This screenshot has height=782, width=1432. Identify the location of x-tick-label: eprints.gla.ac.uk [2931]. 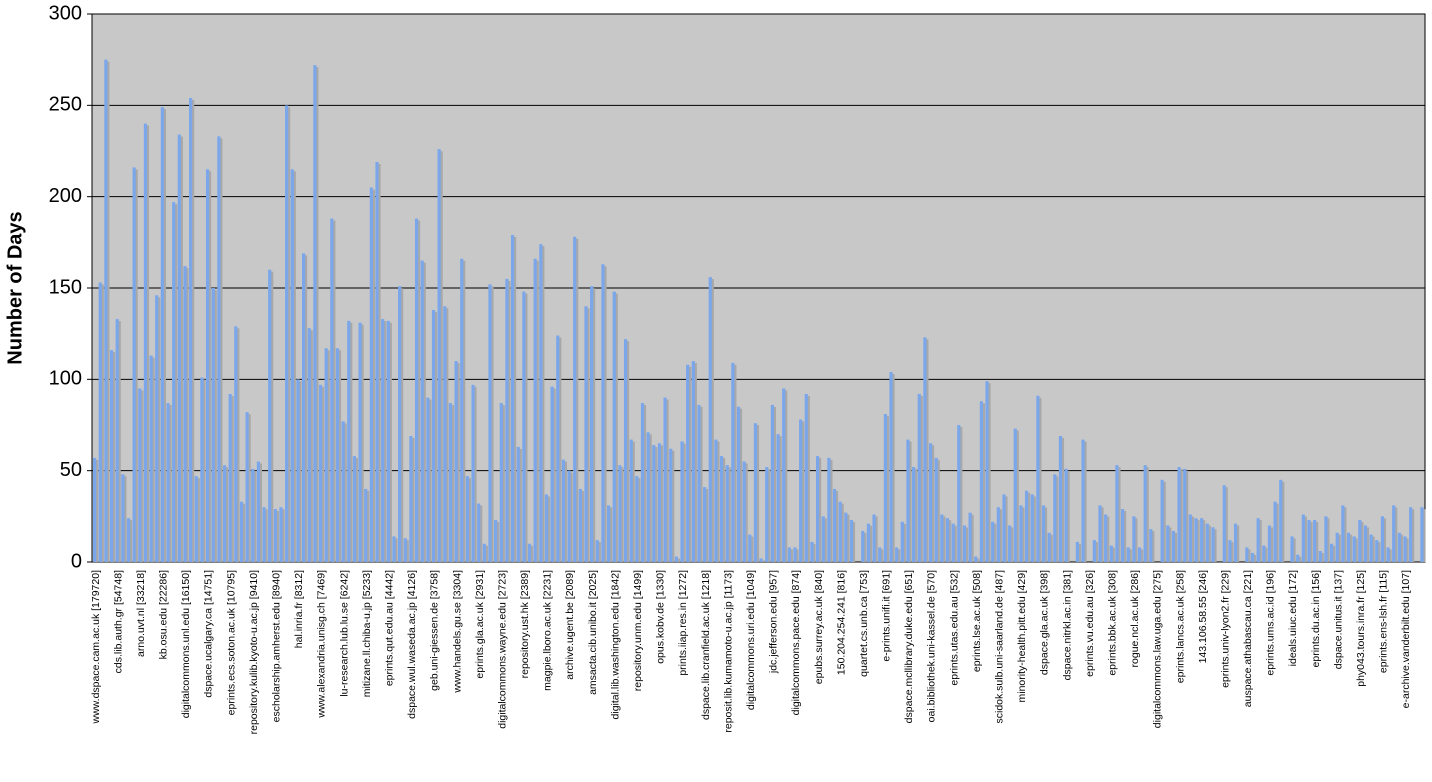
(480, 624).